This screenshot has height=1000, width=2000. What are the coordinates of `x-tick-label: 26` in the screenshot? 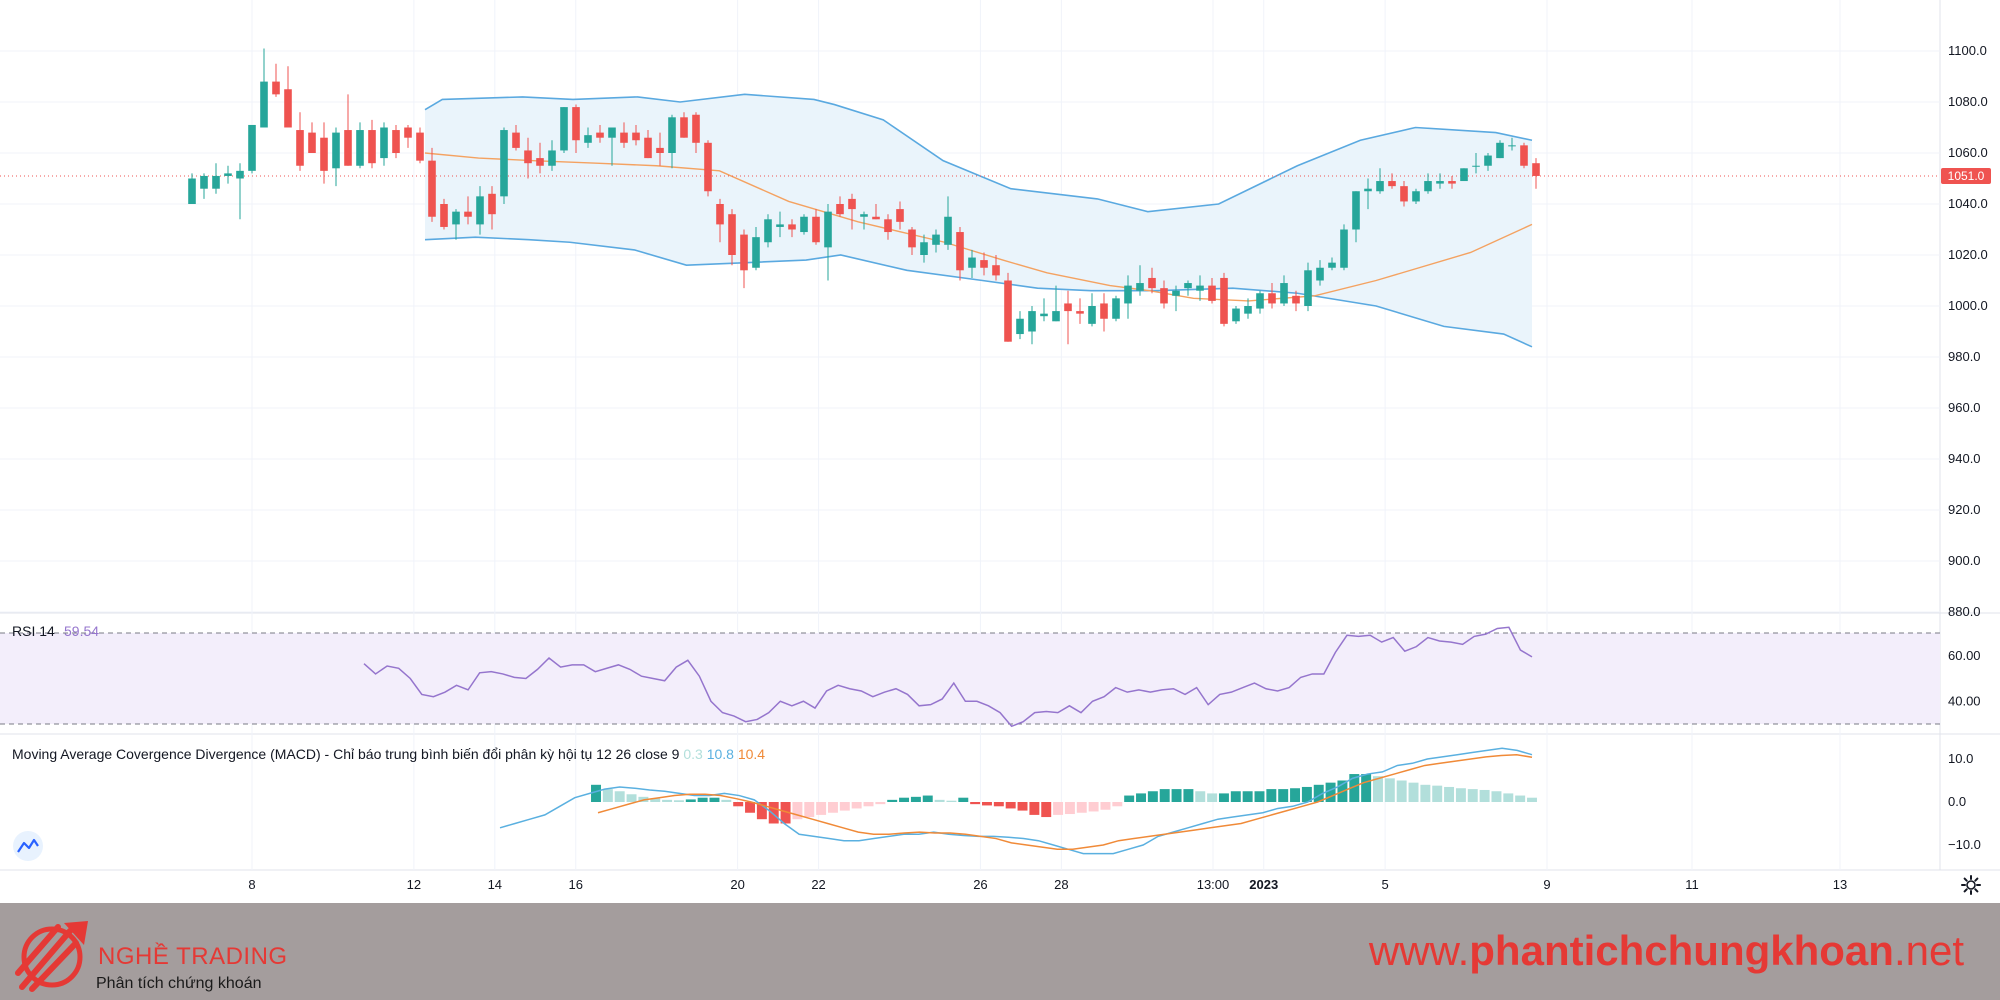 It's located at (980, 884).